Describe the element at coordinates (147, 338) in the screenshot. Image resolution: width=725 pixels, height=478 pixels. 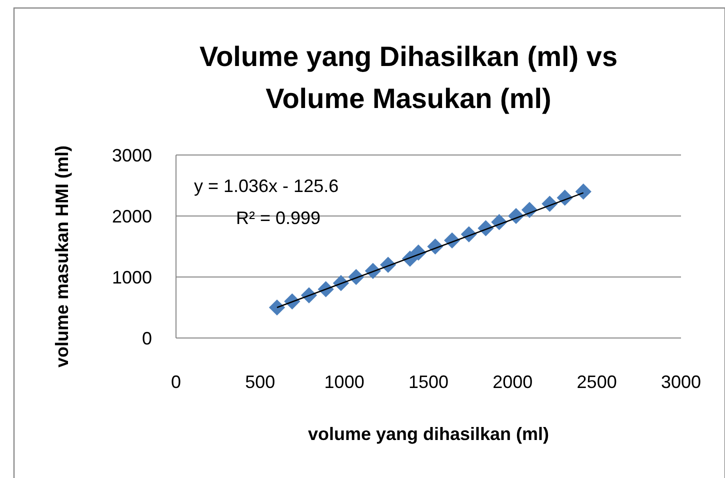
I see `y-tick-label: 0` at that location.